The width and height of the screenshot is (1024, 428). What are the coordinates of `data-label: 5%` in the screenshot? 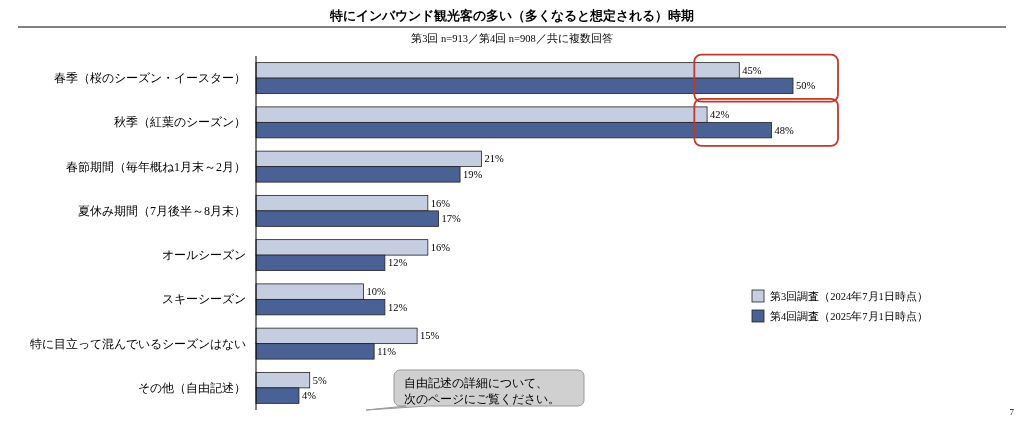 It's located at (319, 380).